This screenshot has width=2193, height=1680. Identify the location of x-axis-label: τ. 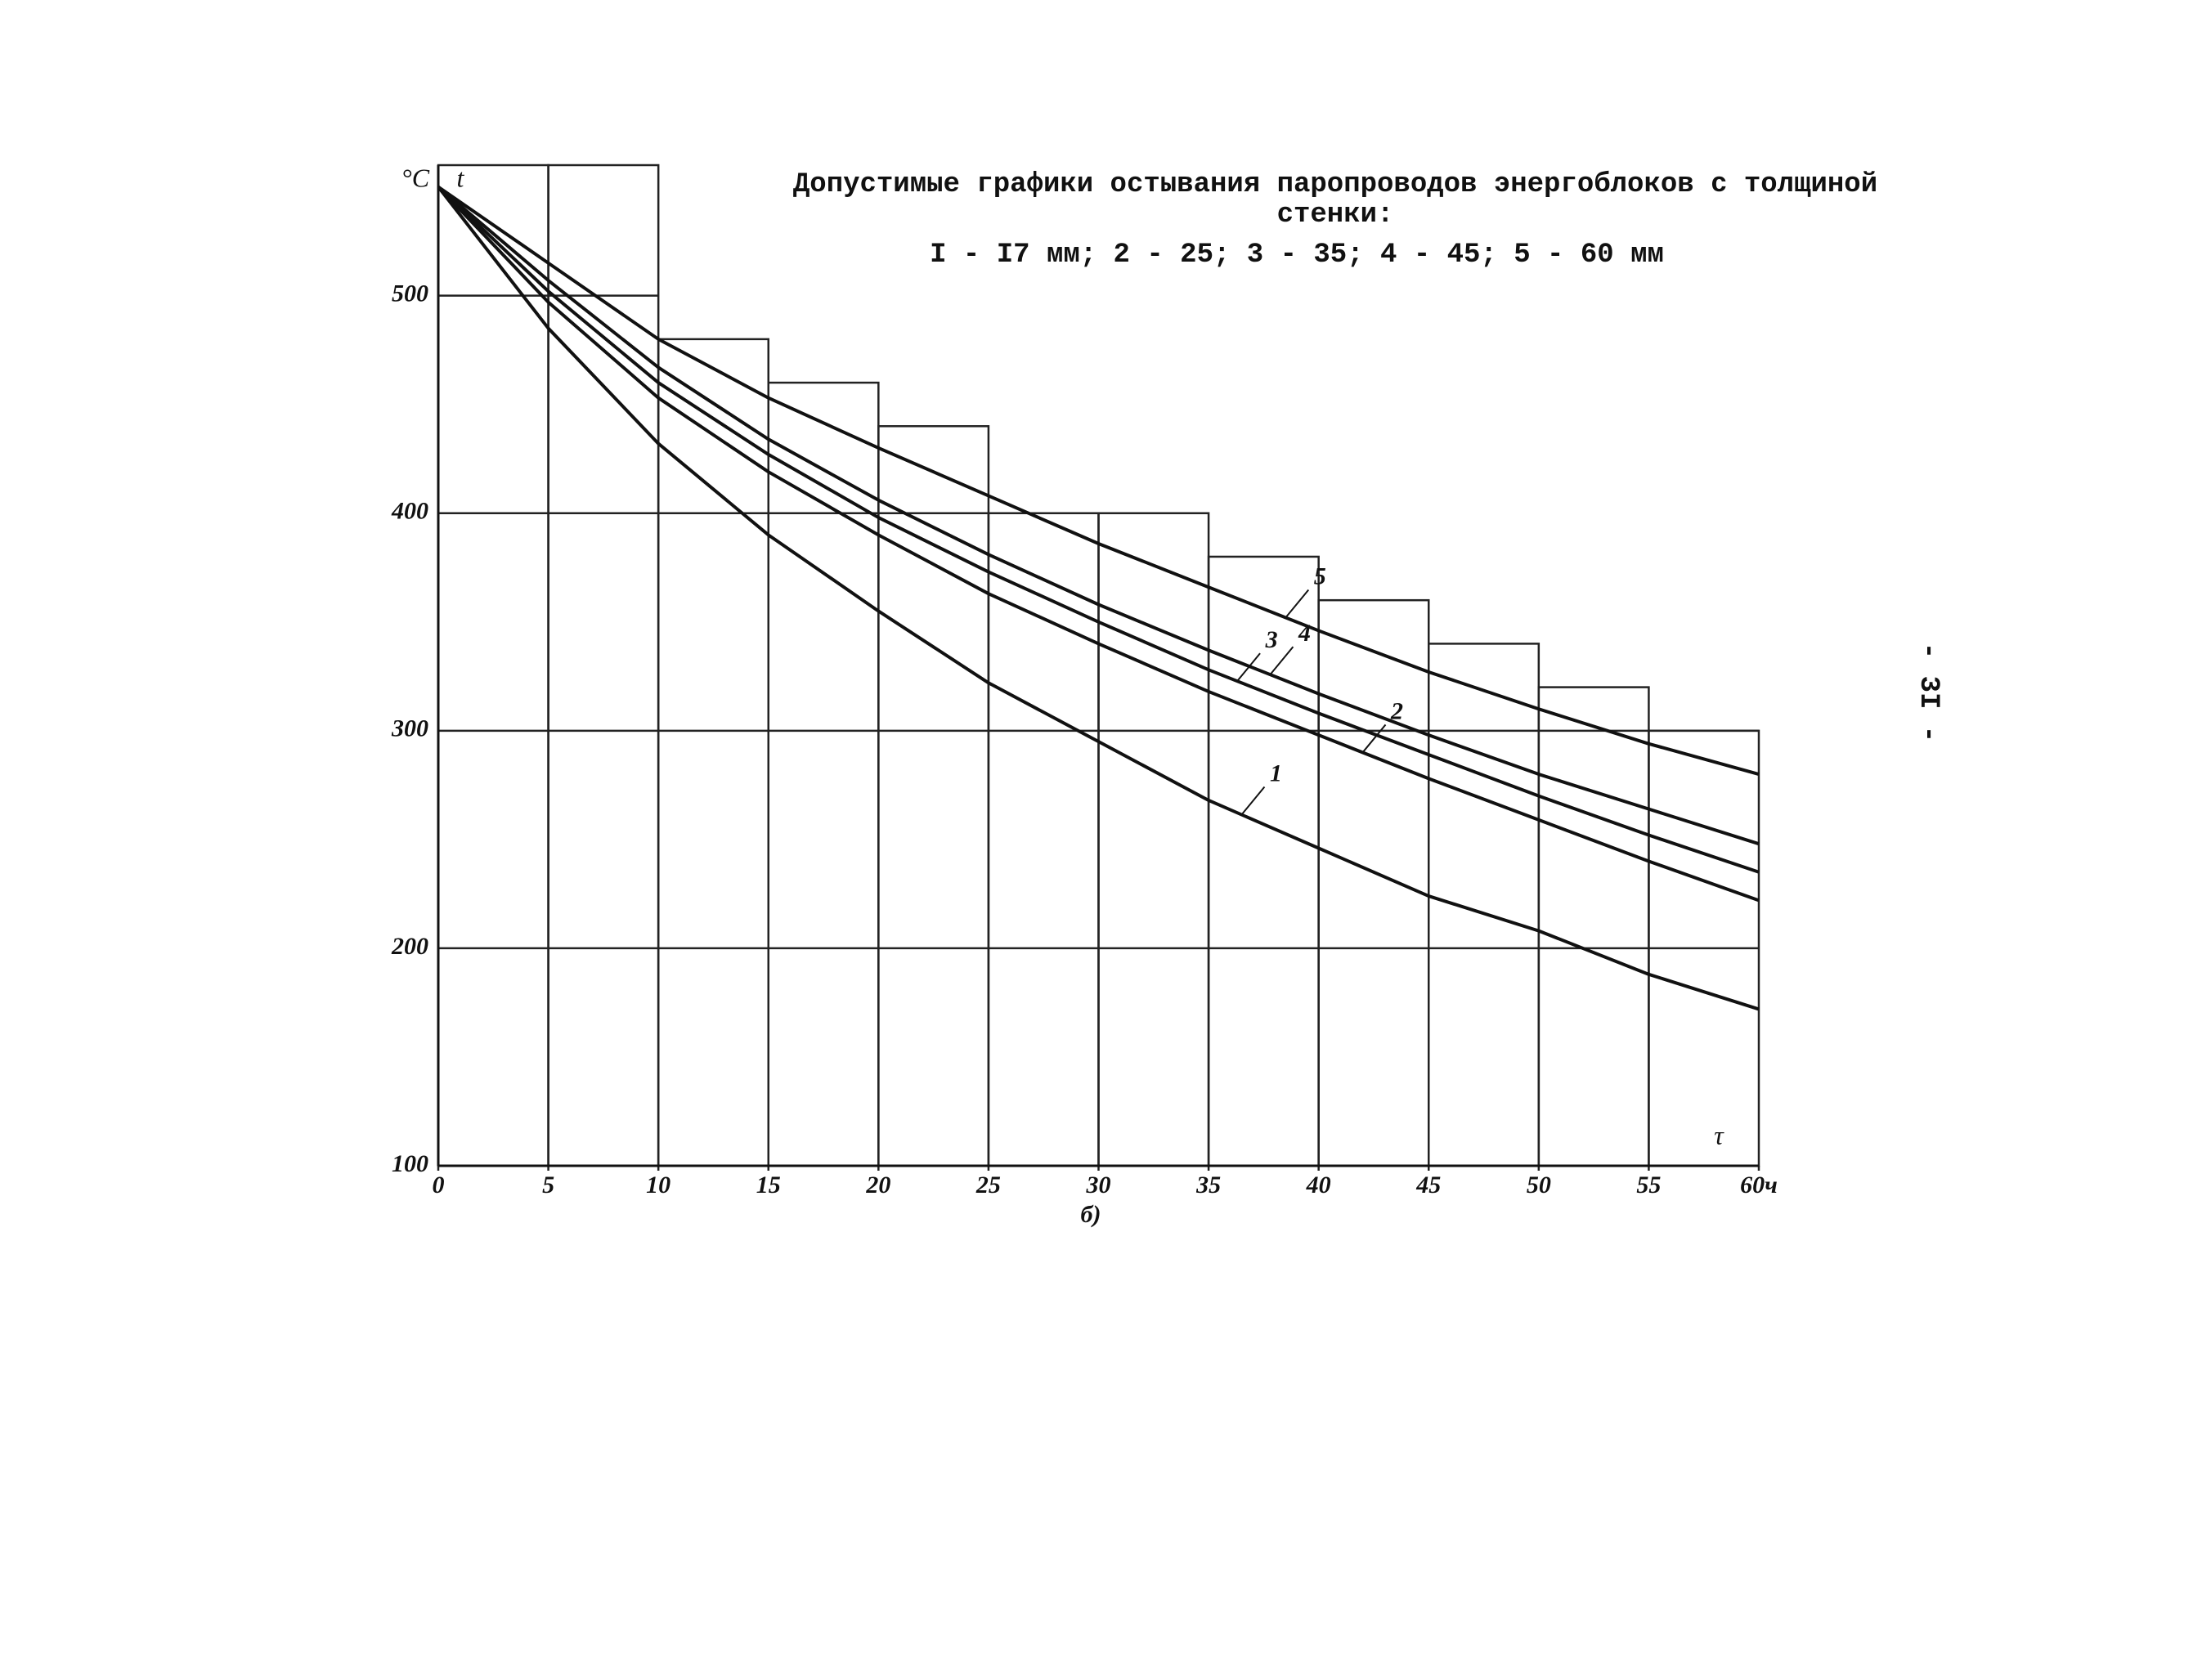
(1719, 1135).